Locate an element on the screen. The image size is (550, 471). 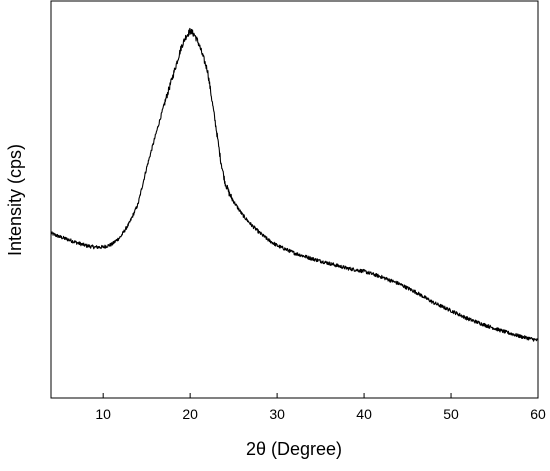
x-axis-ticks is located at coordinates (320, 395).